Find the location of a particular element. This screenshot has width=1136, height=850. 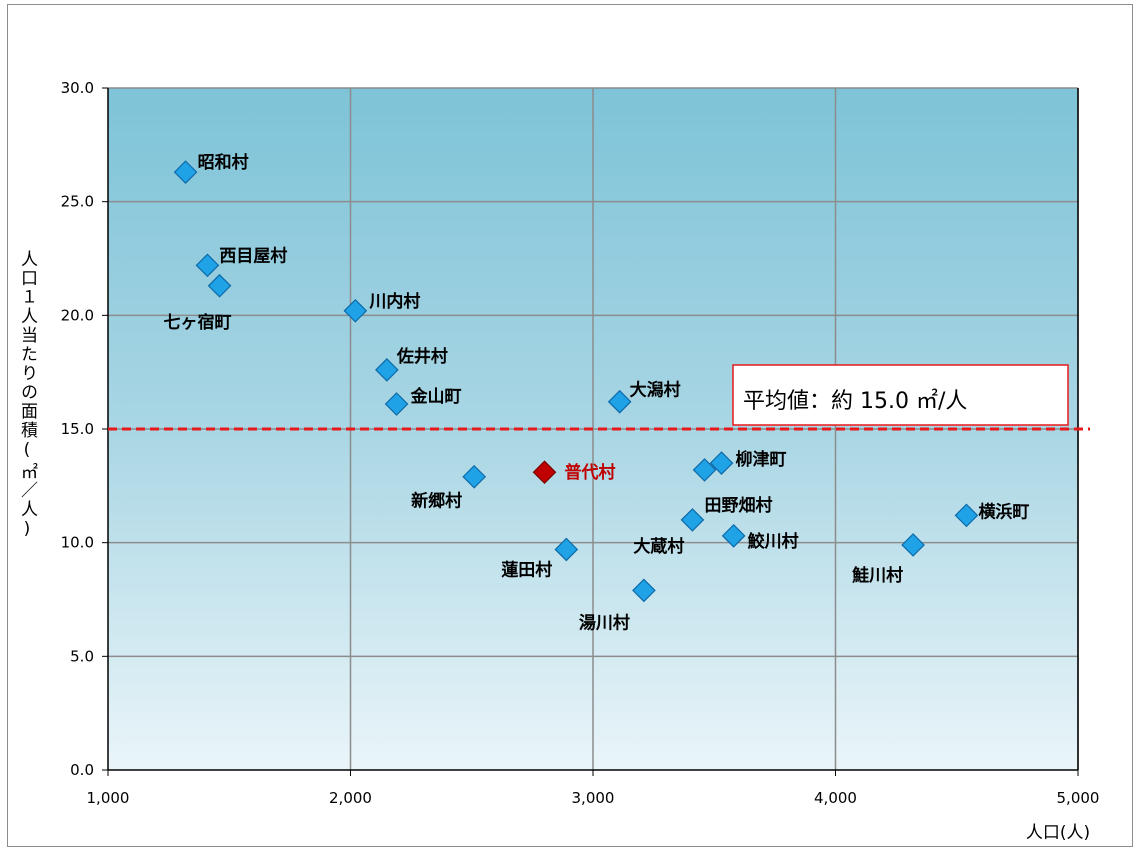

data-point-label: 大蔵村 is located at coordinates (658, 546).